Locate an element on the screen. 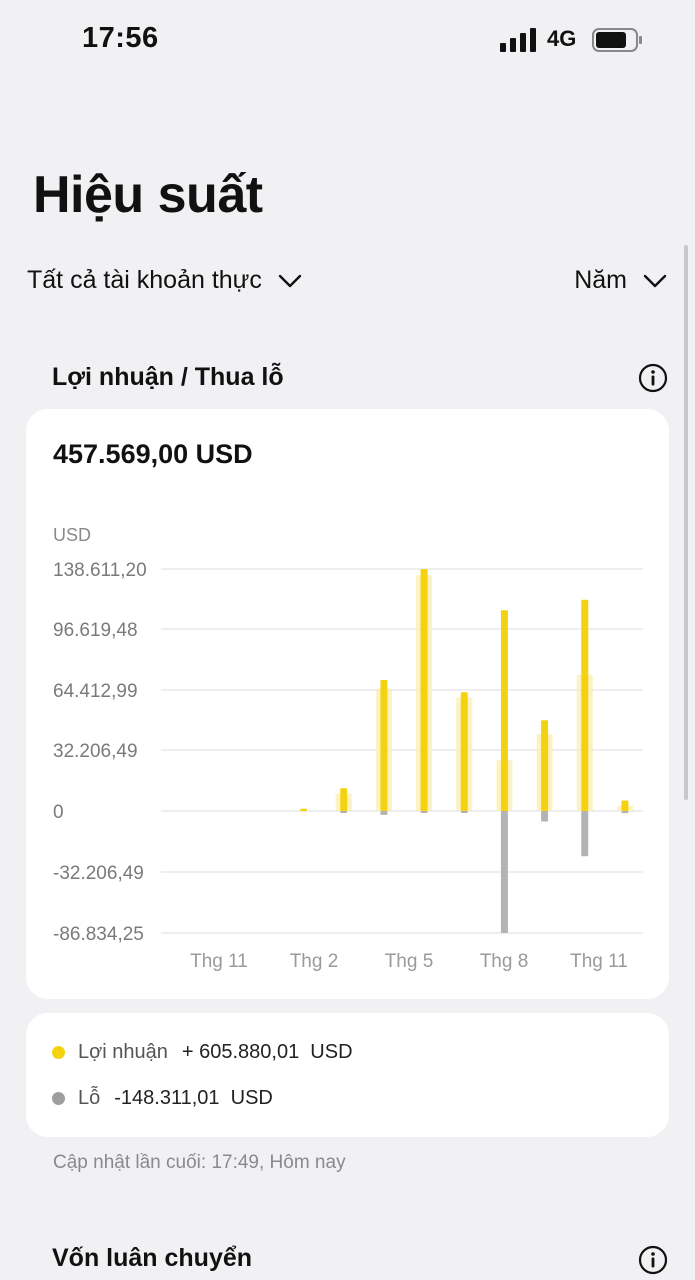  period-filter-dropdown: Năm is located at coordinates (620, 280).